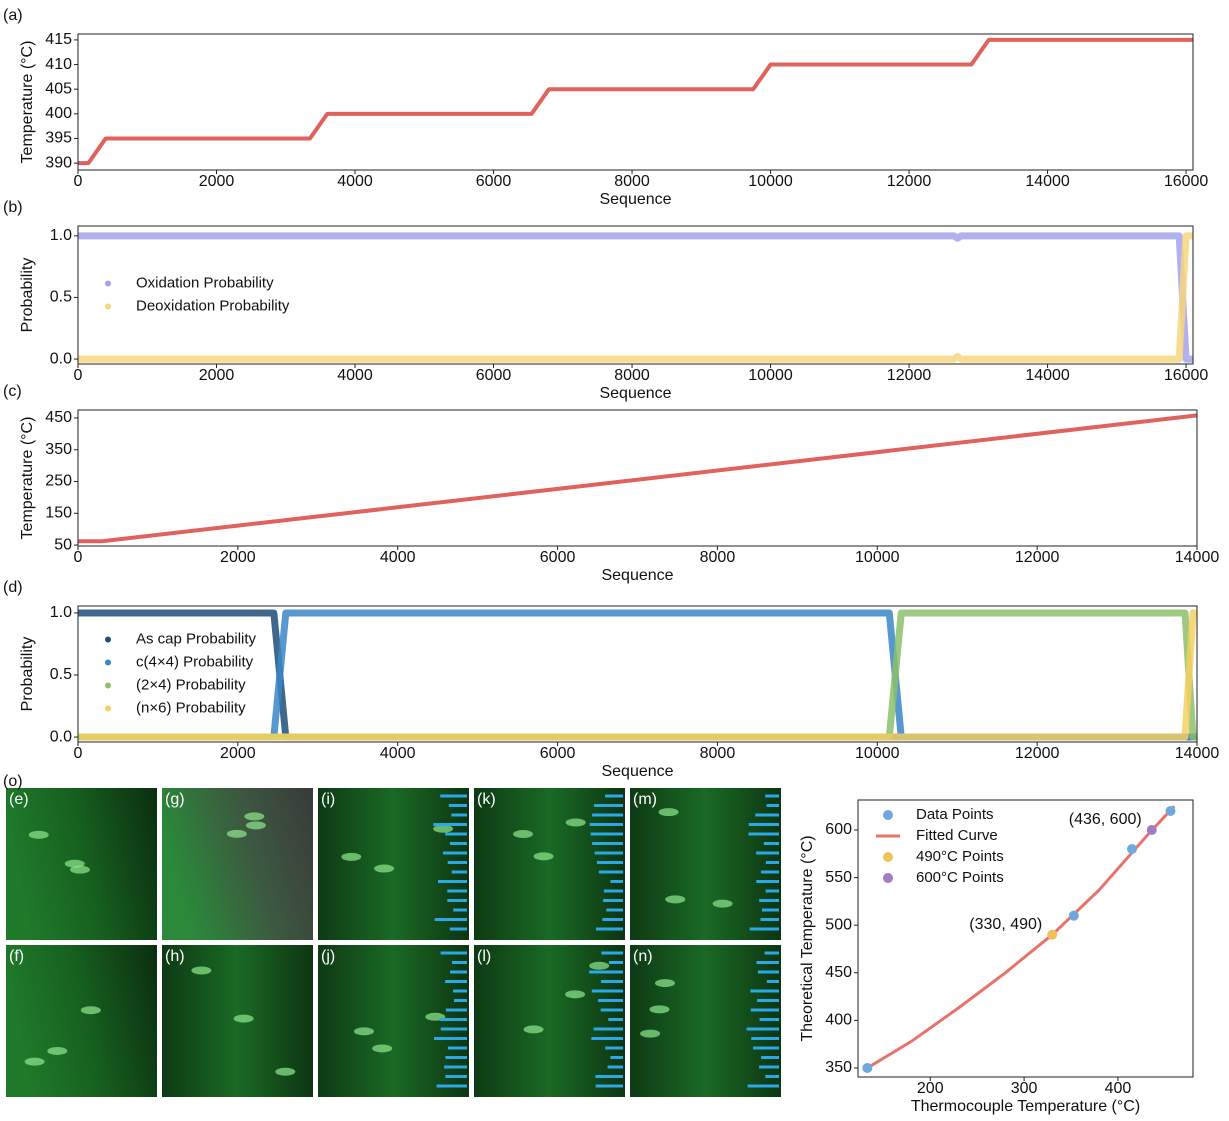  Describe the element at coordinates (960, 877) in the screenshot. I see `legend-label: 600°C Points` at that location.